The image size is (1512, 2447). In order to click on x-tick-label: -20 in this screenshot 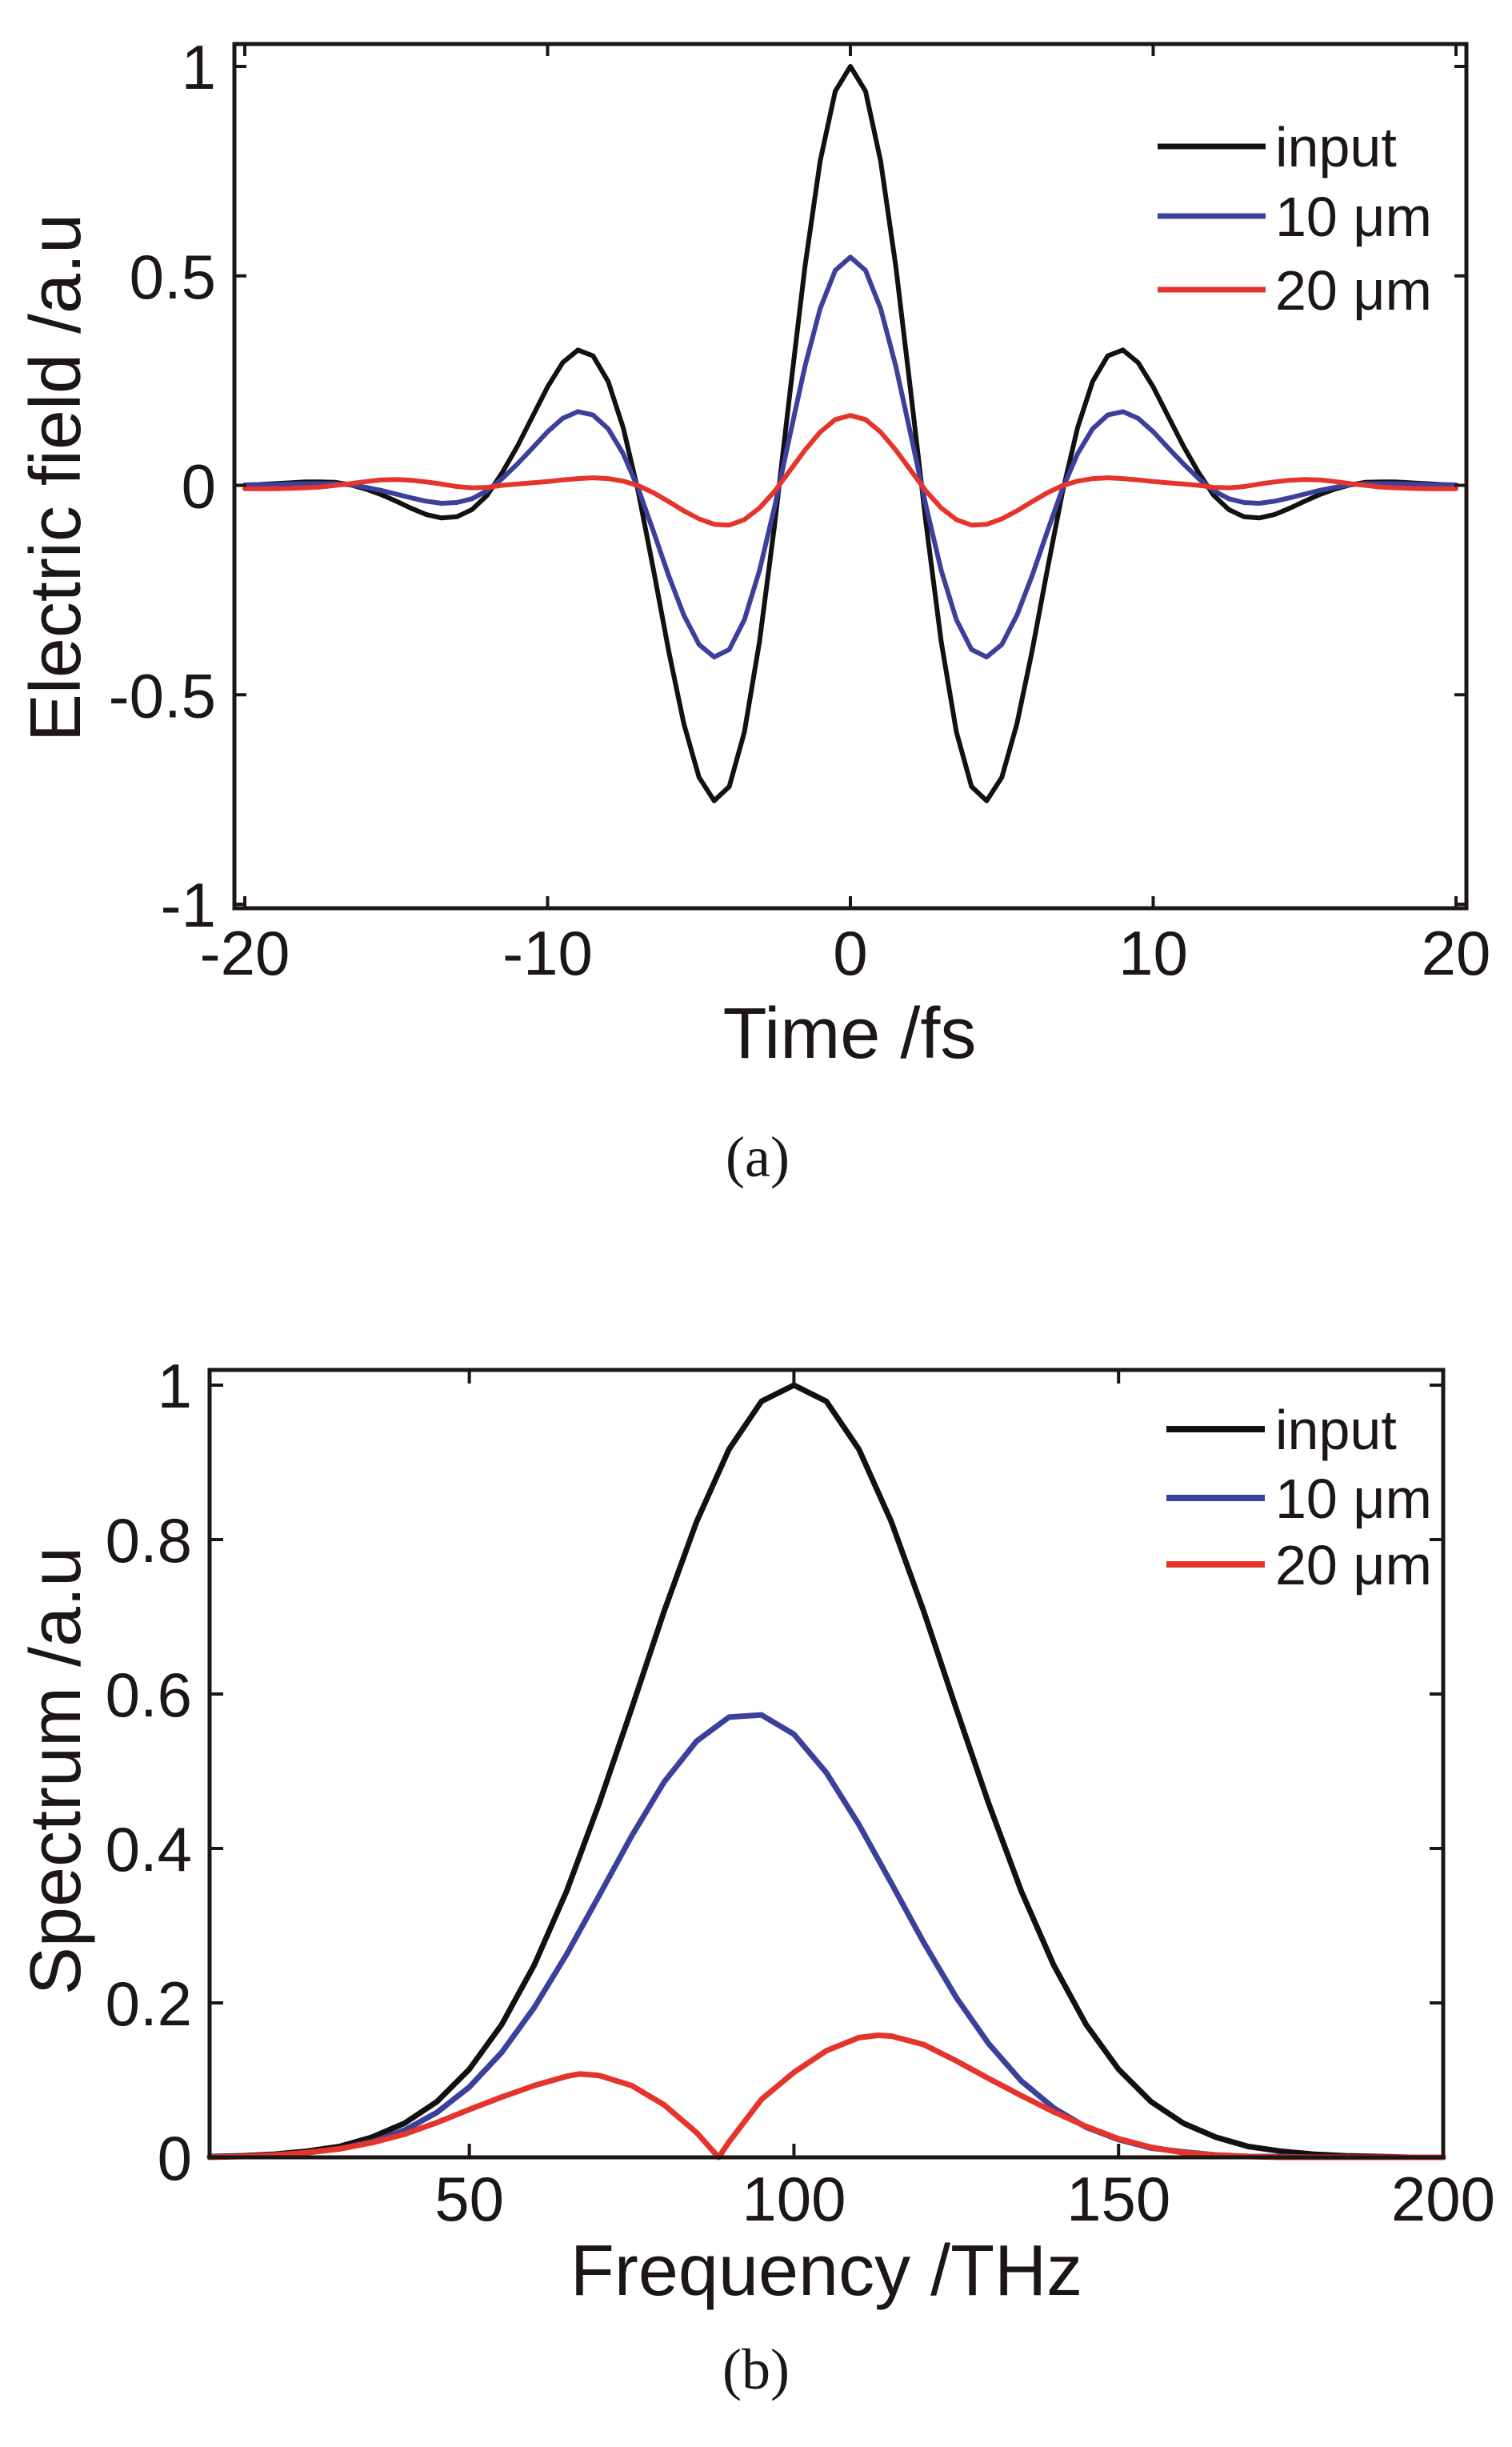, I will do `click(245, 953)`.